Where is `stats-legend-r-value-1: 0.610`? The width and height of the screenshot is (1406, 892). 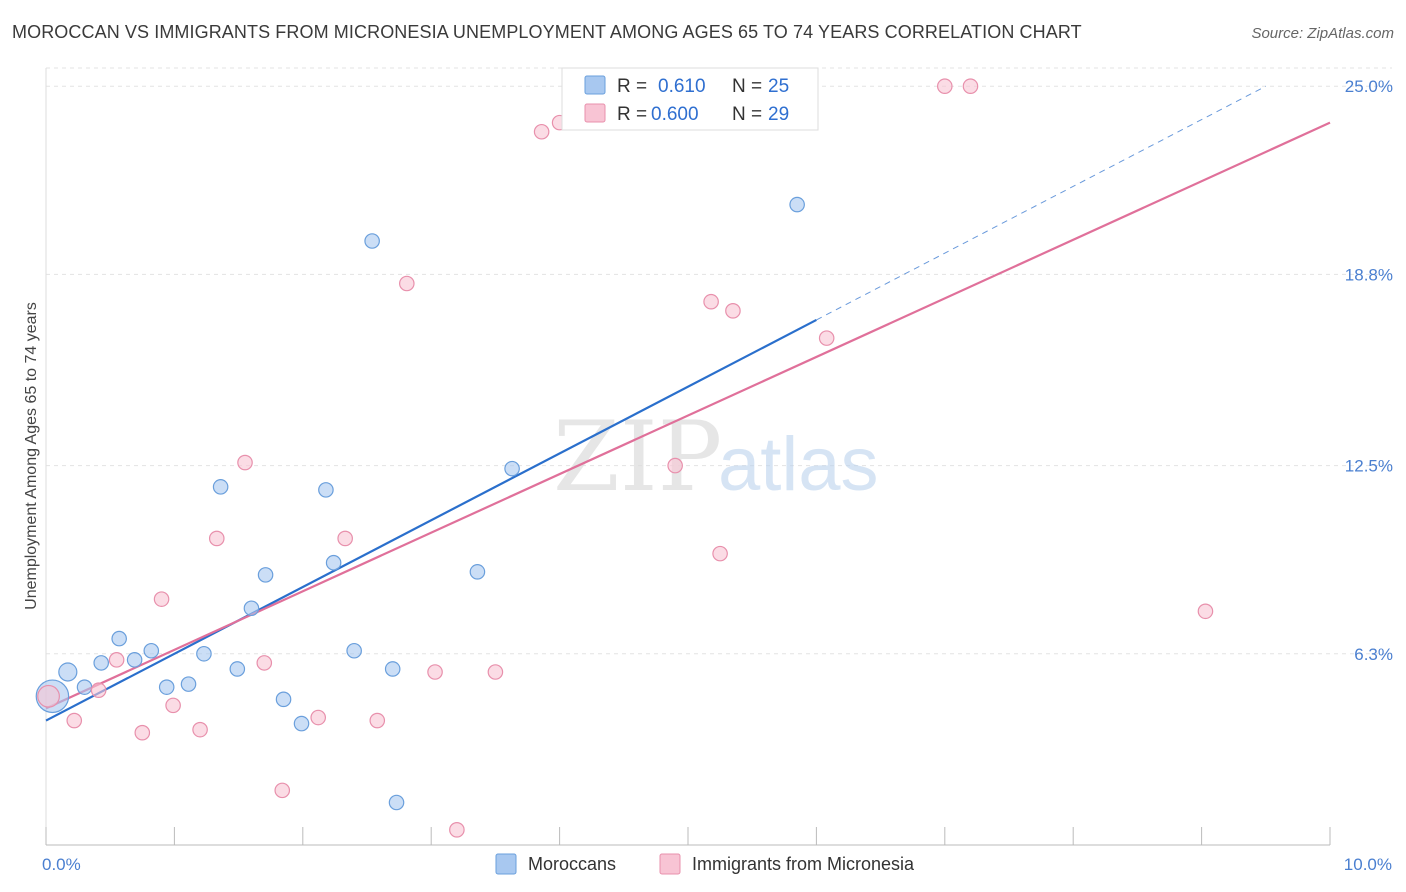
stats-legend-r-value-1: 0.610 is located at coordinates (682, 86).